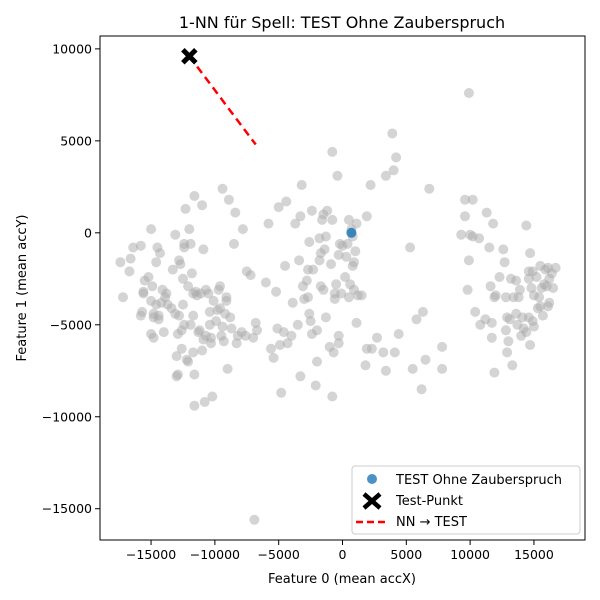 The height and width of the screenshot is (600, 600). What do you see at coordinates (67, 508) in the screenshot?
I see `y-tick-label: −15000` at bounding box center [67, 508].